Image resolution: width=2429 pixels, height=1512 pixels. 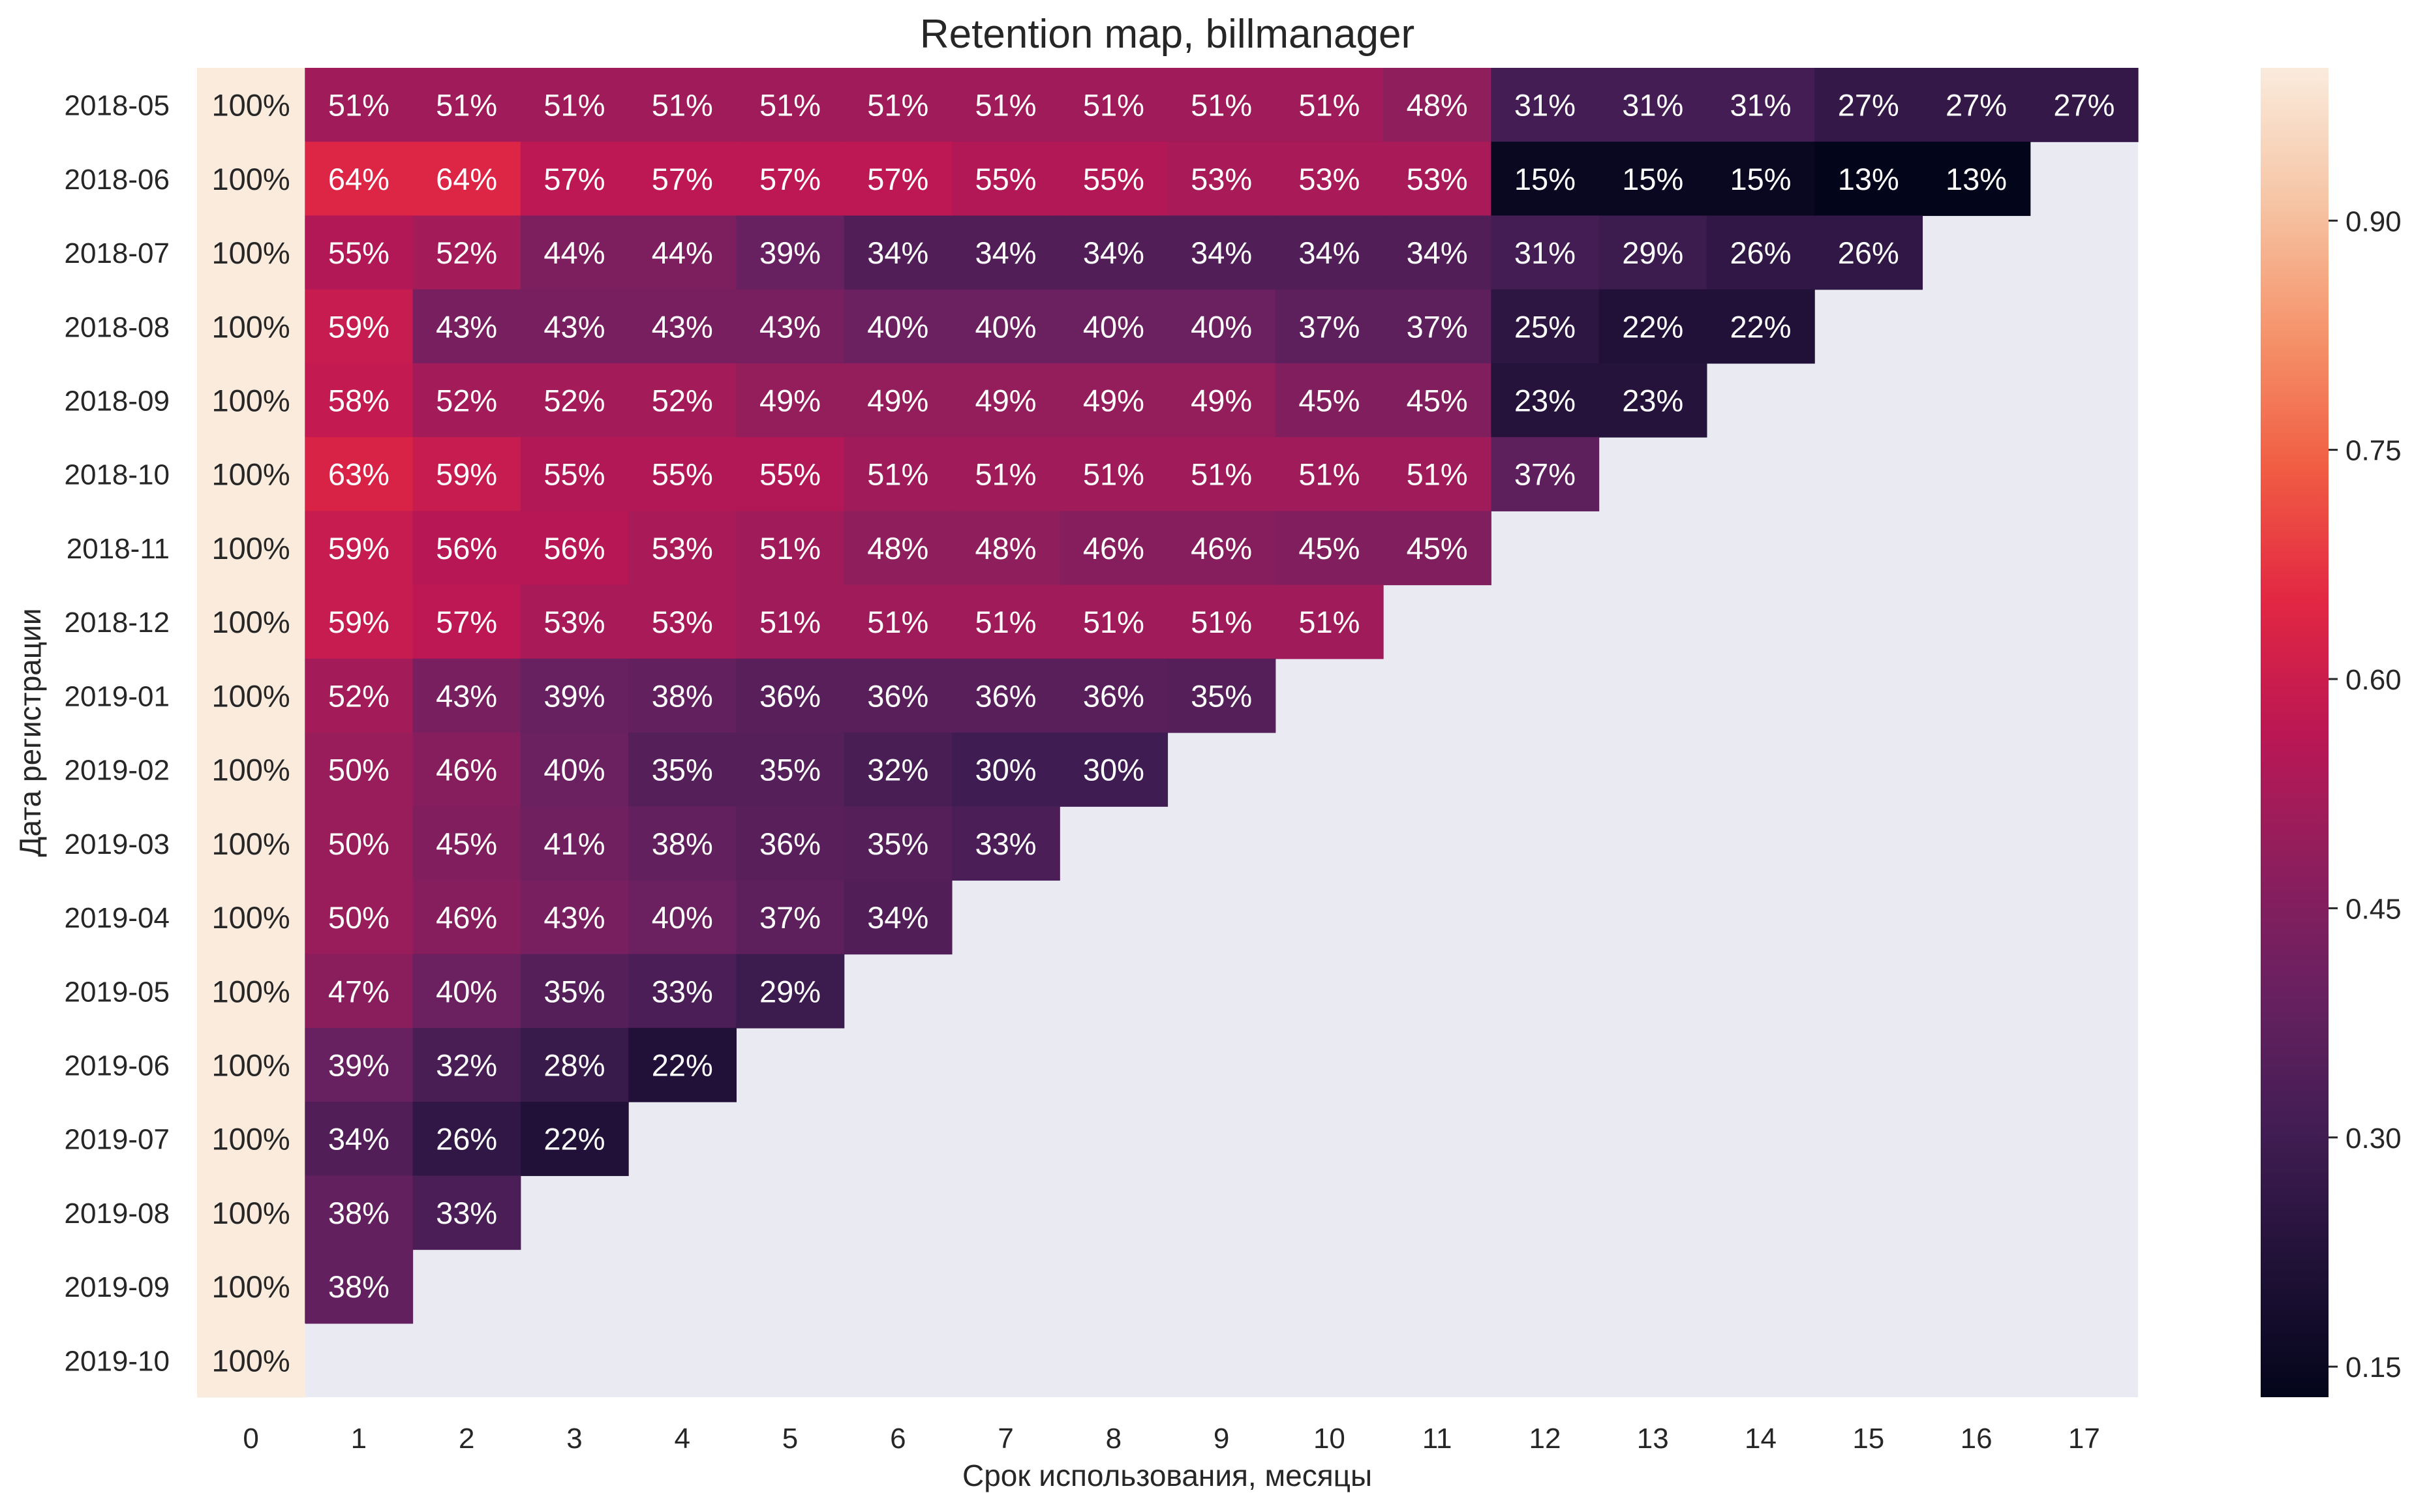 What do you see at coordinates (1652, 401) in the screenshot?
I see `cell-value-label: 23%` at bounding box center [1652, 401].